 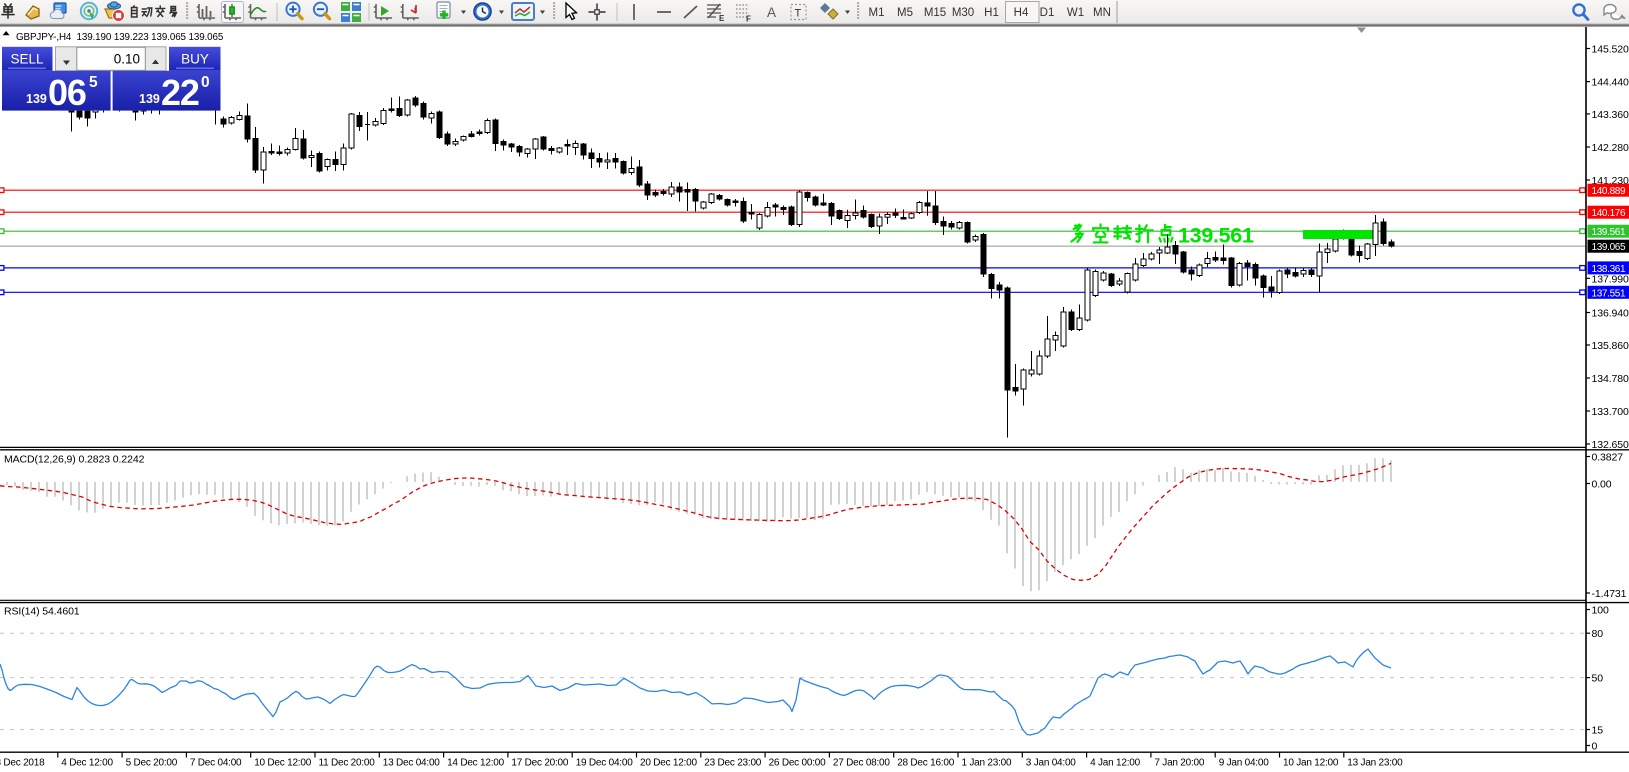 What do you see at coordinates (733, 763) in the screenshot?
I see `svg-text: 23 Dec 23:00` at bounding box center [733, 763].